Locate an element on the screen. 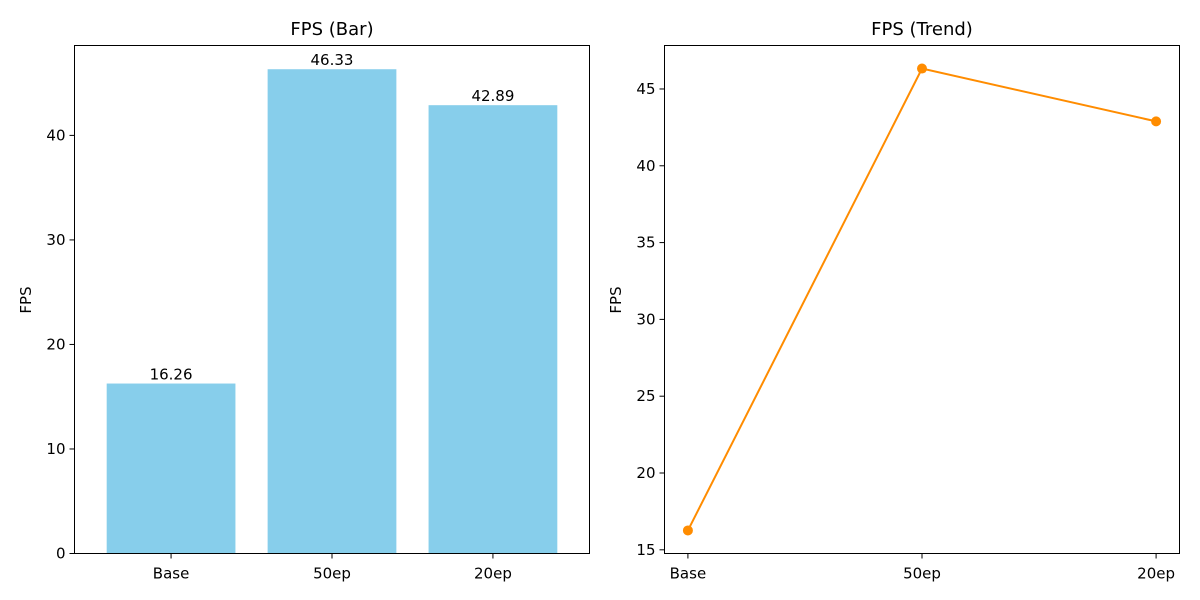  line-x-tick-label: 20ep is located at coordinates (1156, 574).